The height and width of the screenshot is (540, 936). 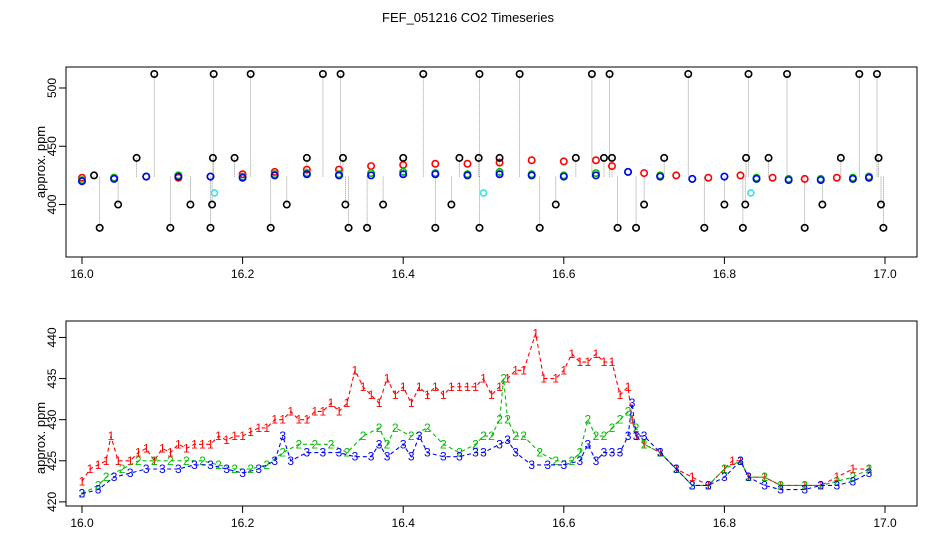 I want to click on bottom-x-tick-label: 16.4, so click(x=404, y=523).